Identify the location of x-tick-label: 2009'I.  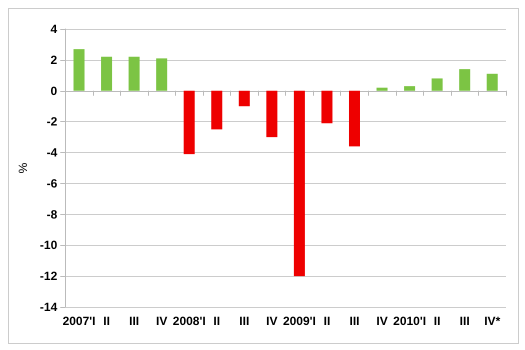
(299, 321).